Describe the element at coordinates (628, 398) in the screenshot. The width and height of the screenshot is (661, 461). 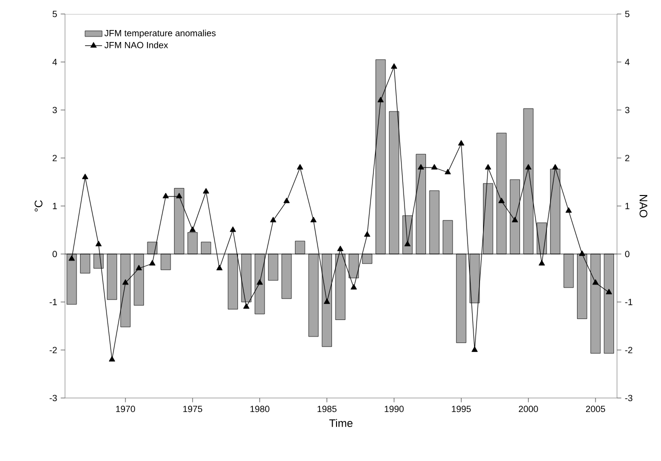
I see `y2-tick-label: -3` at that location.